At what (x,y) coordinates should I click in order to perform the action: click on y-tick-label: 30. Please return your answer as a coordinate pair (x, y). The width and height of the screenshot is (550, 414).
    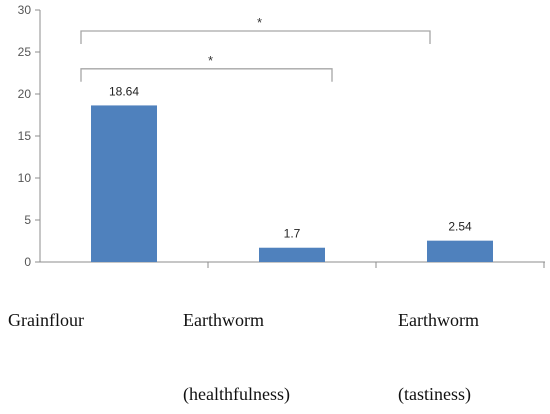
    Looking at the image, I should click on (25, 10).